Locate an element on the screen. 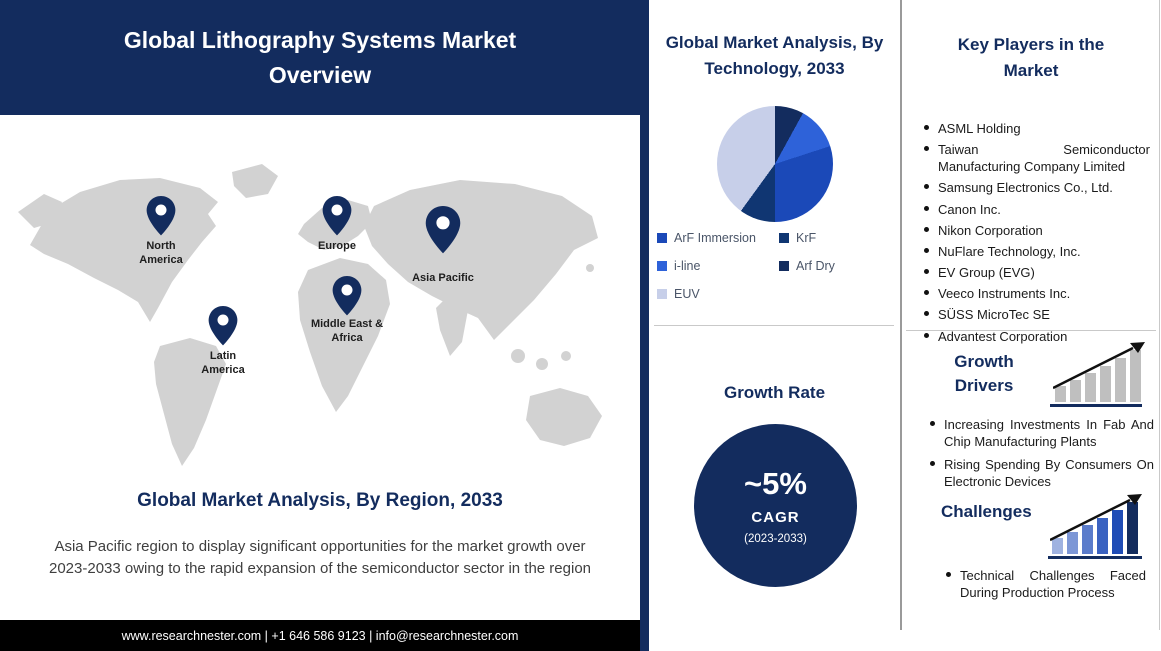 This screenshot has width=1161, height=651. cagr-value: ~5% is located at coordinates (775, 483).